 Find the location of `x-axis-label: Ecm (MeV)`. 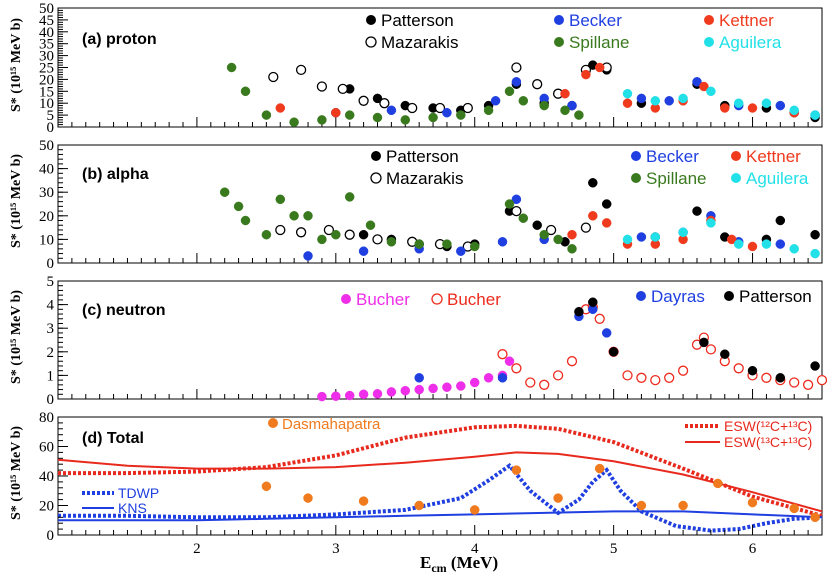

x-axis-label: Ecm (MeV) is located at coordinates (459, 564).